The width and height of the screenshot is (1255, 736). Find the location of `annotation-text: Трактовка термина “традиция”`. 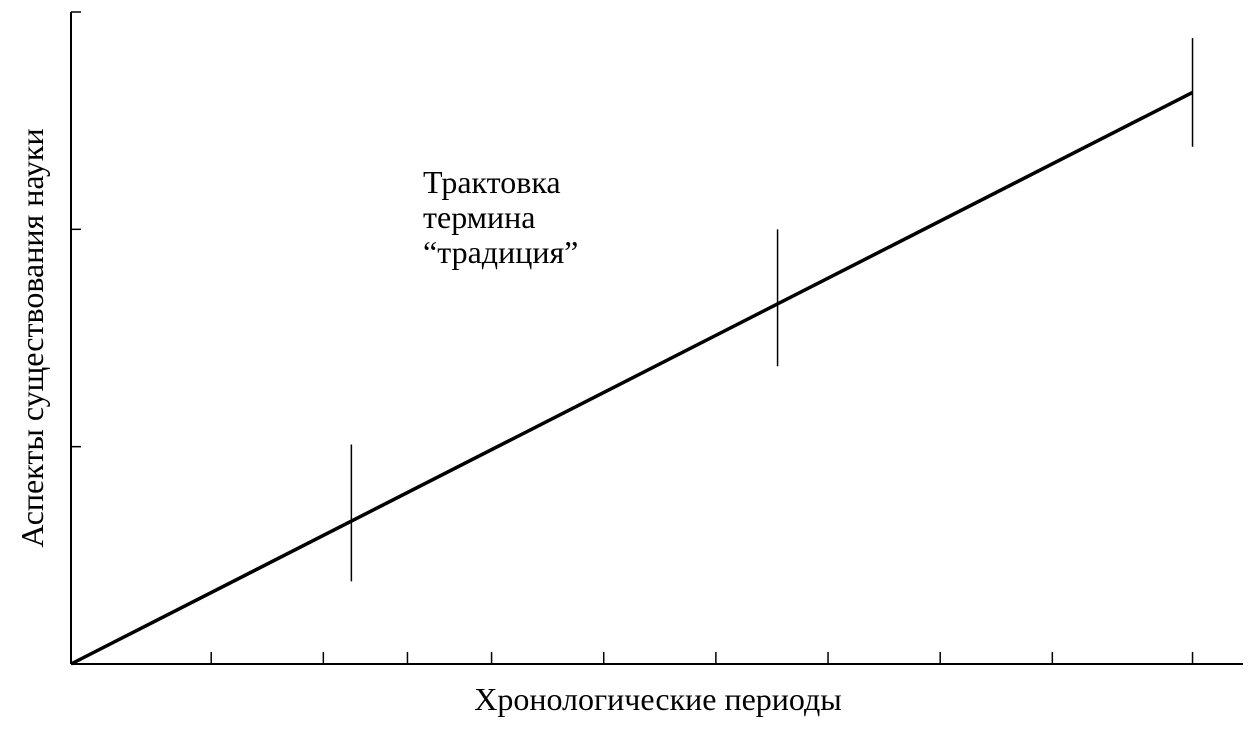

annotation-text: Трактовка термина “традиция” is located at coordinates (500, 217).